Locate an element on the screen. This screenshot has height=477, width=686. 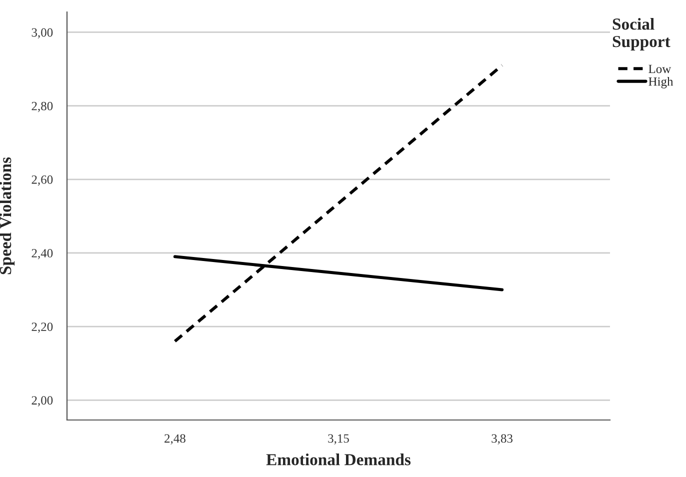
y-tick-label: 2,40 is located at coordinates (42, 254).